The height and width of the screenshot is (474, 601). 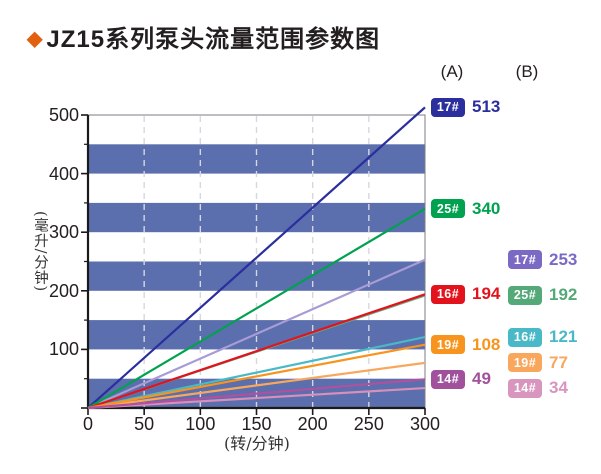 I want to click on series-label-14-a: 14# 49, so click(x=461, y=379).